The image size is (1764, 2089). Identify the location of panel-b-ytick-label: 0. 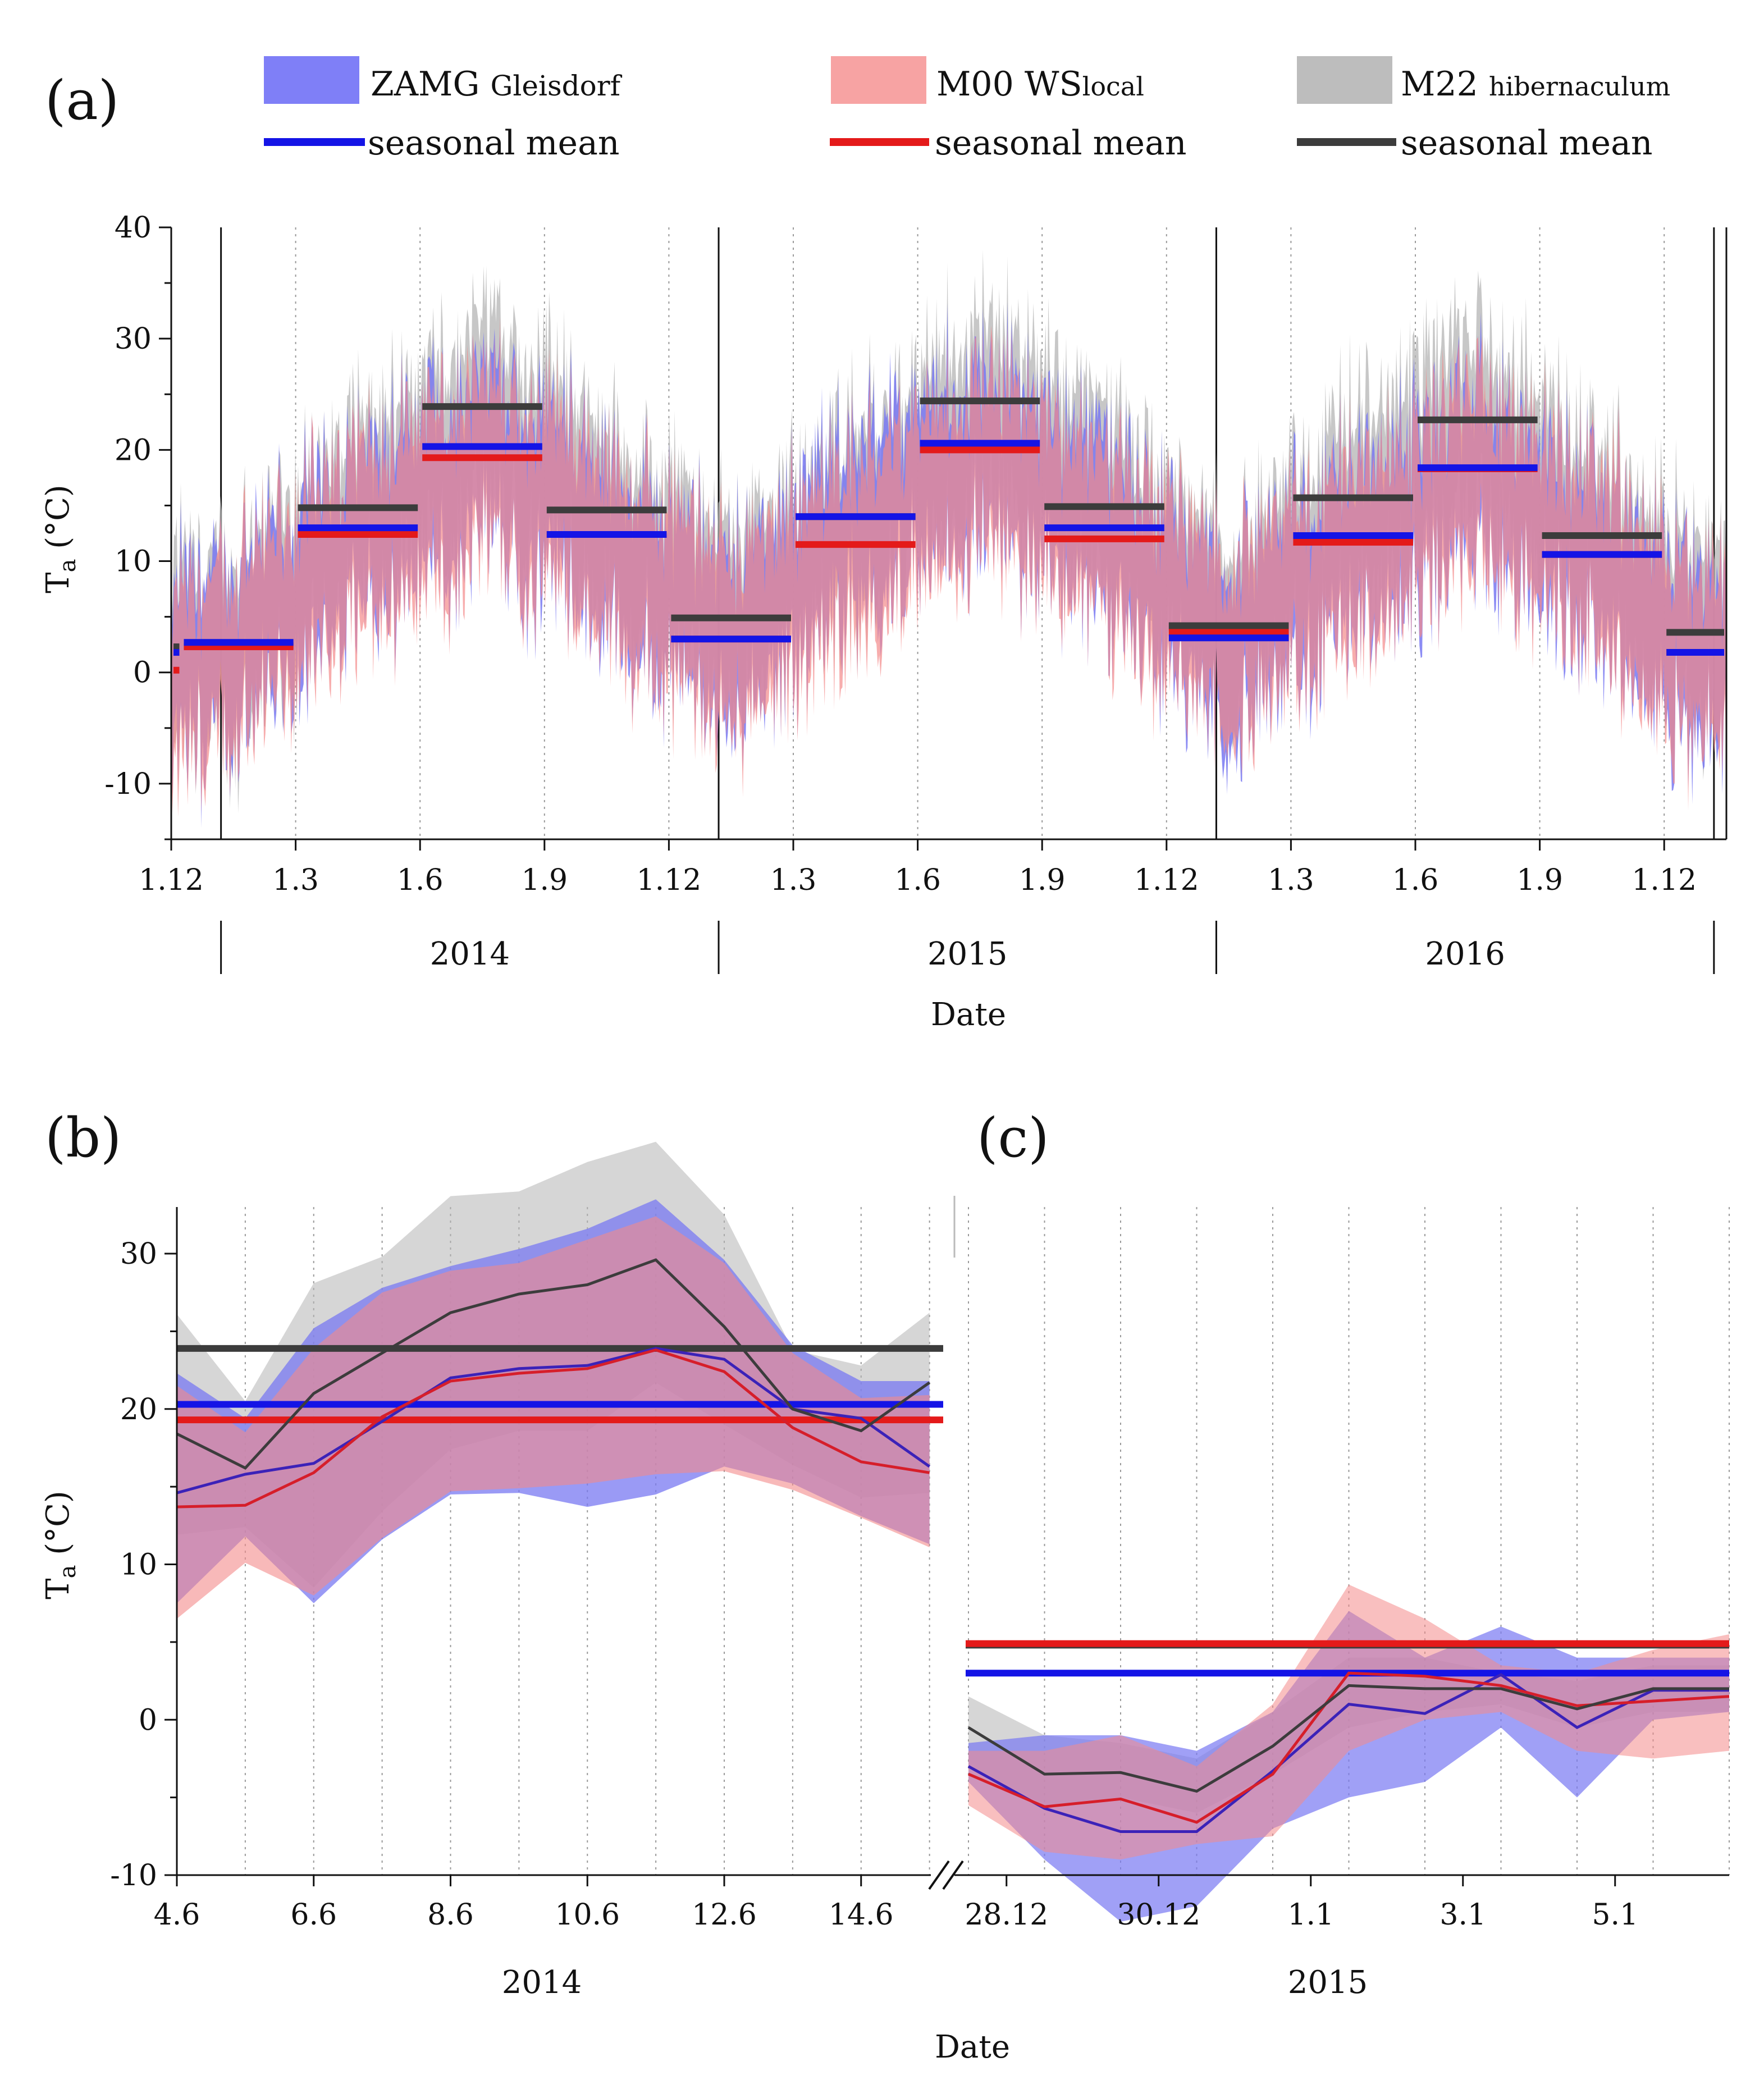
(148, 1720).